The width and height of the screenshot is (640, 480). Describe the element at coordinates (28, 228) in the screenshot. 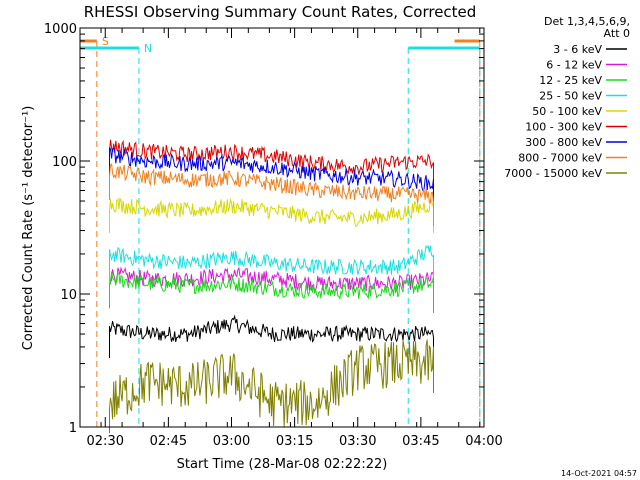

I see `y-axis-label: Corrected Count Rate (s⁻¹ detector⁻¹)` at that location.